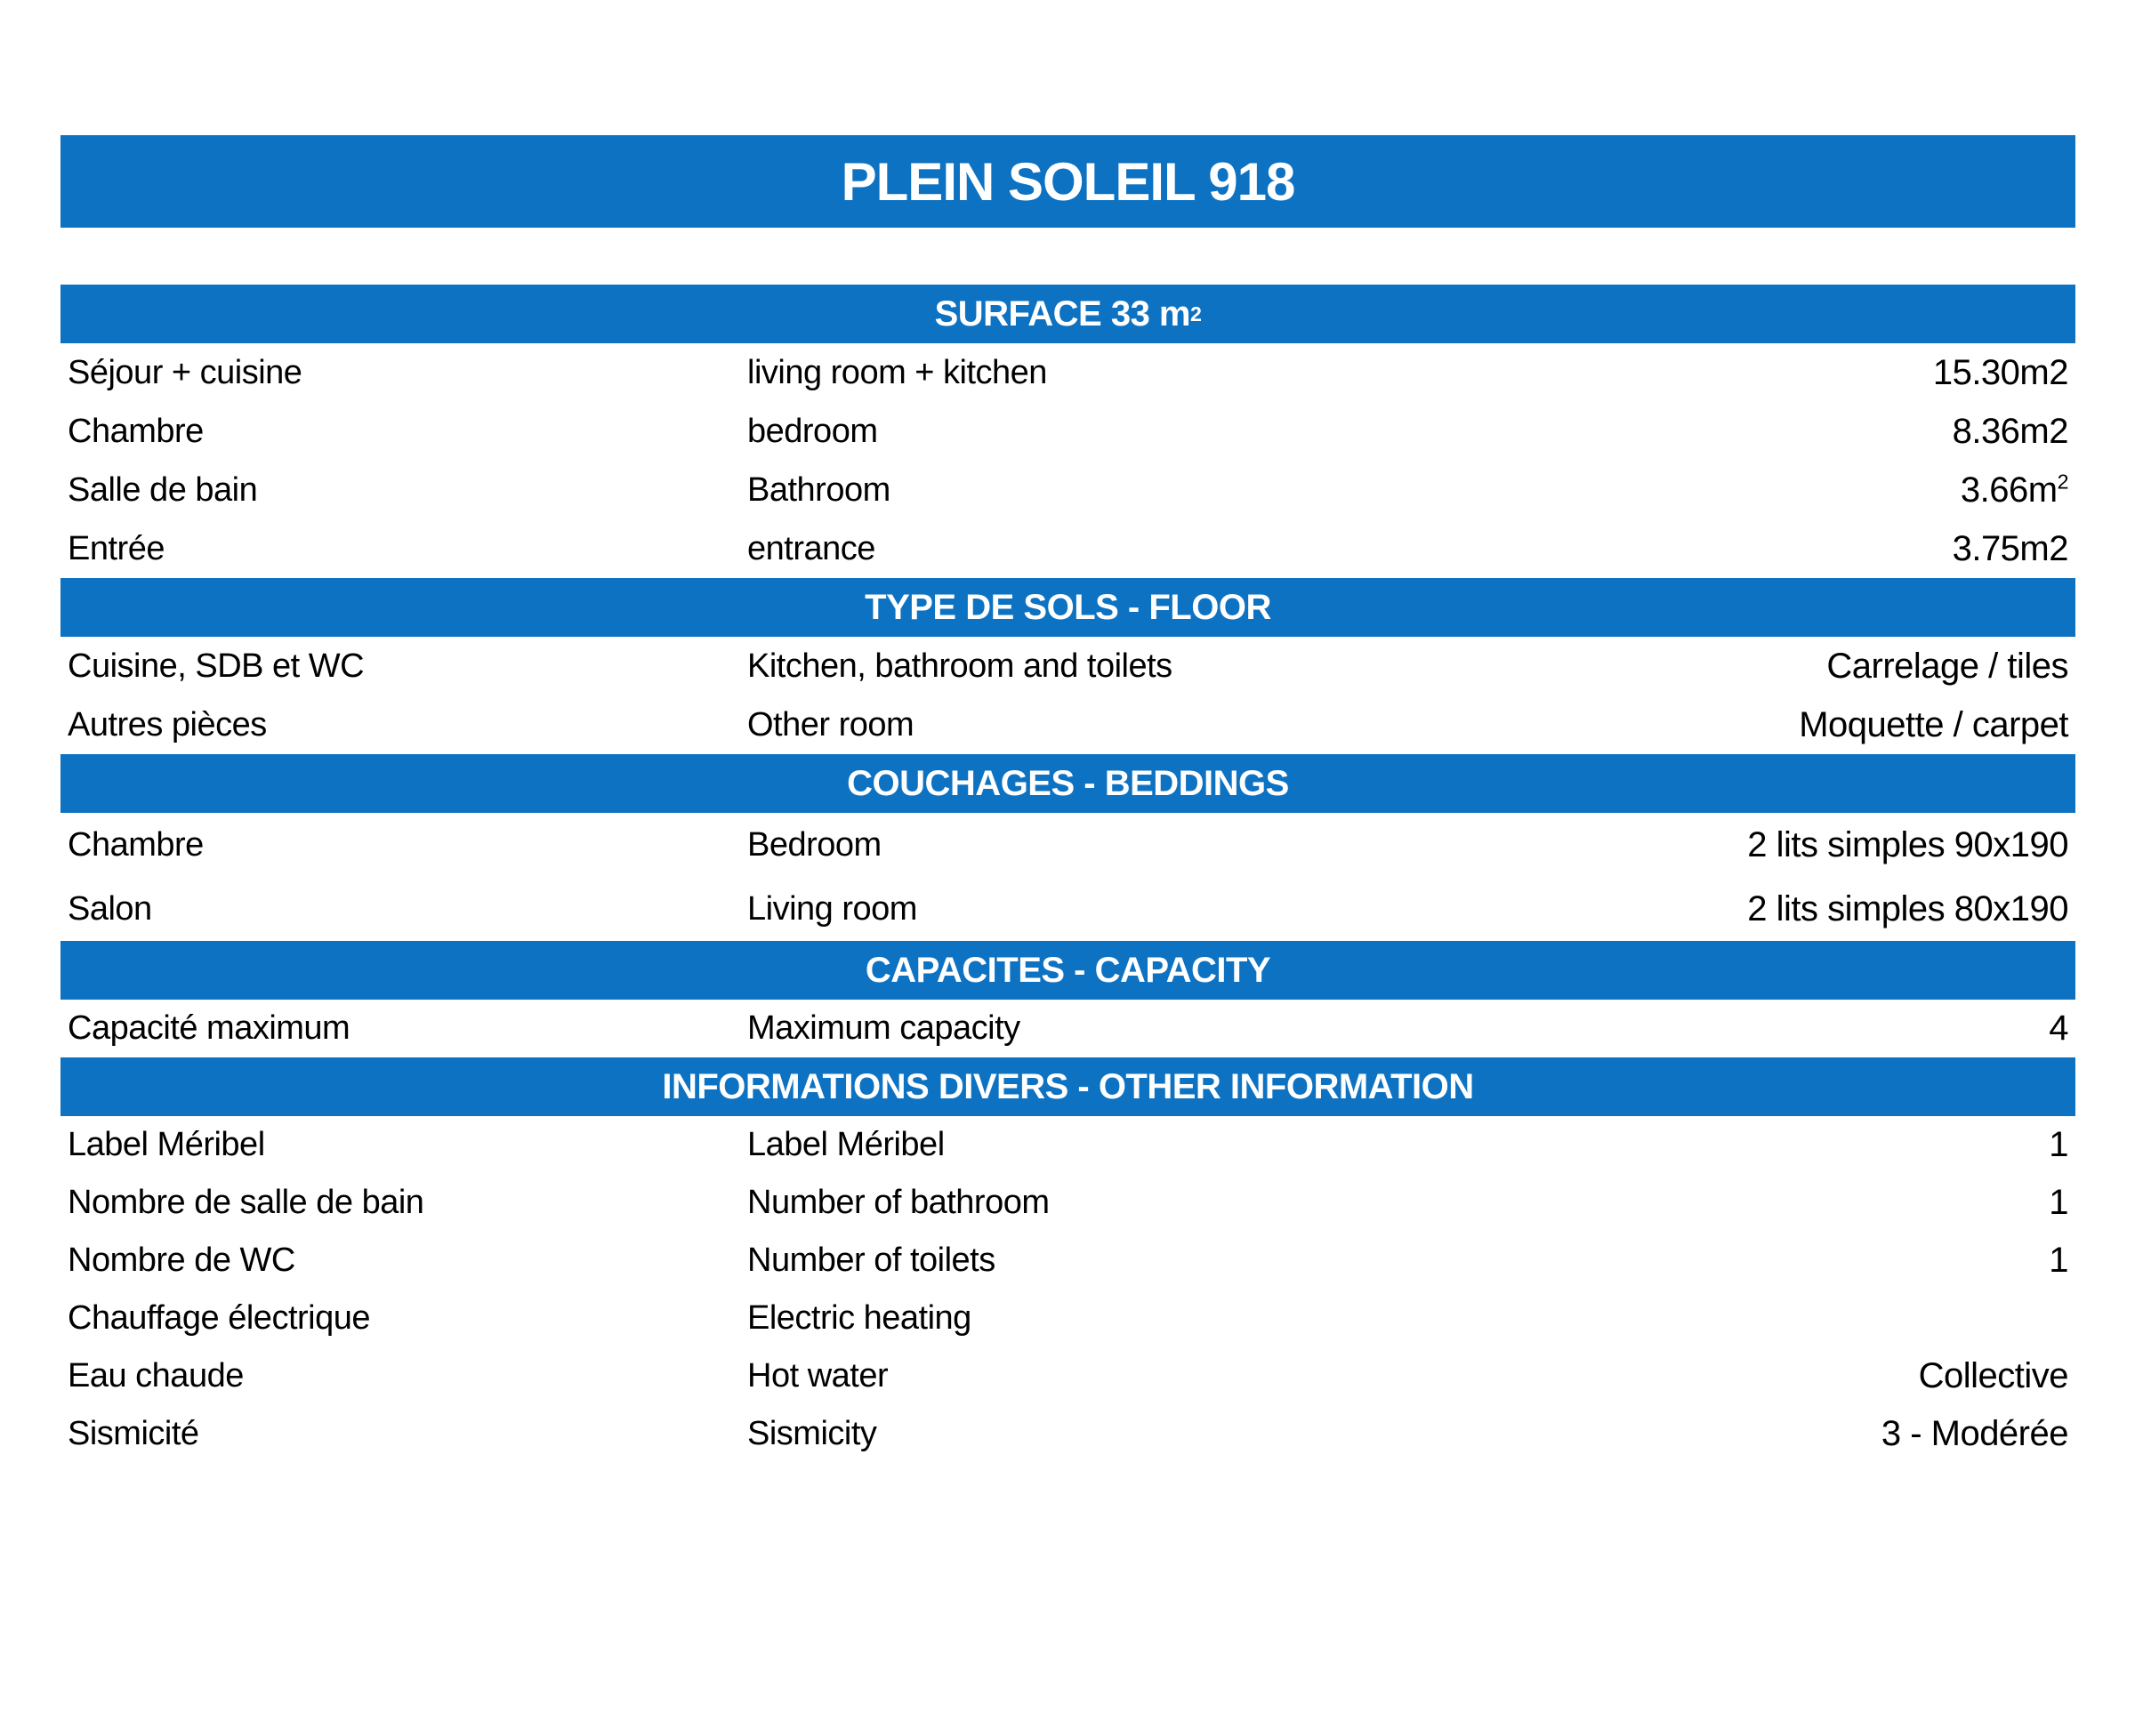 This screenshot has width=2135, height=1736. Describe the element at coordinates (181, 1260) in the screenshot. I see `label-fr: Nombre de WC` at that location.